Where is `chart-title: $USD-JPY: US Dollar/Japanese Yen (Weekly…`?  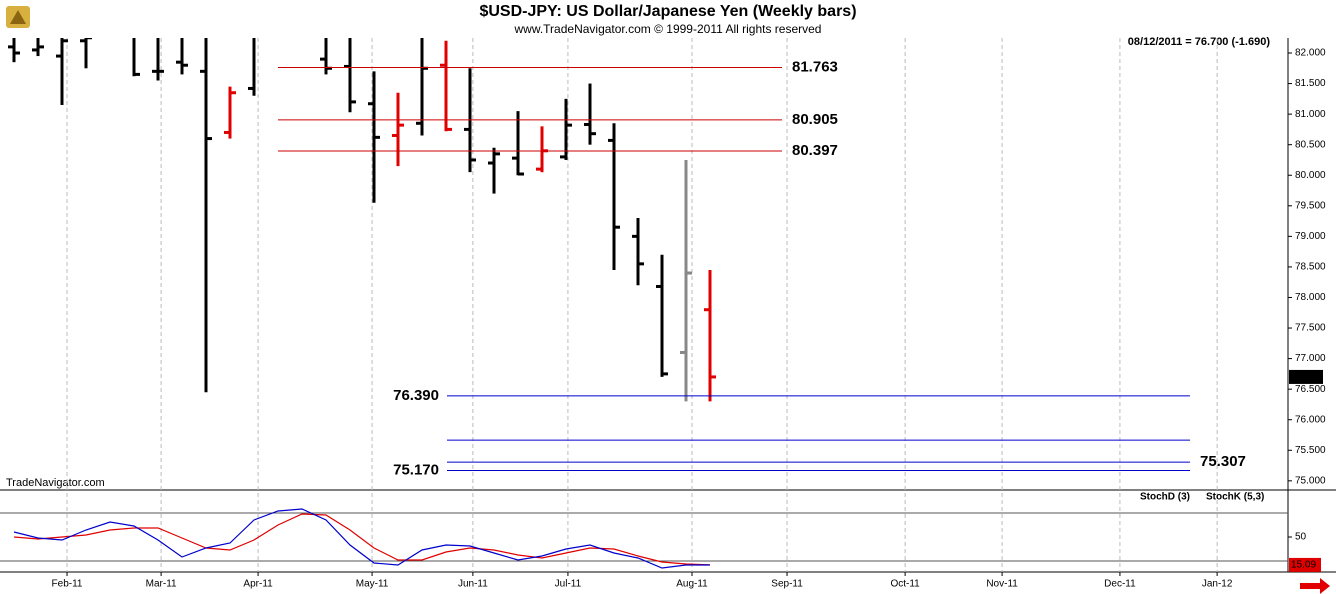 chart-title: $USD-JPY: US Dollar/Japanese Yen (Weekly… is located at coordinates (667, 11).